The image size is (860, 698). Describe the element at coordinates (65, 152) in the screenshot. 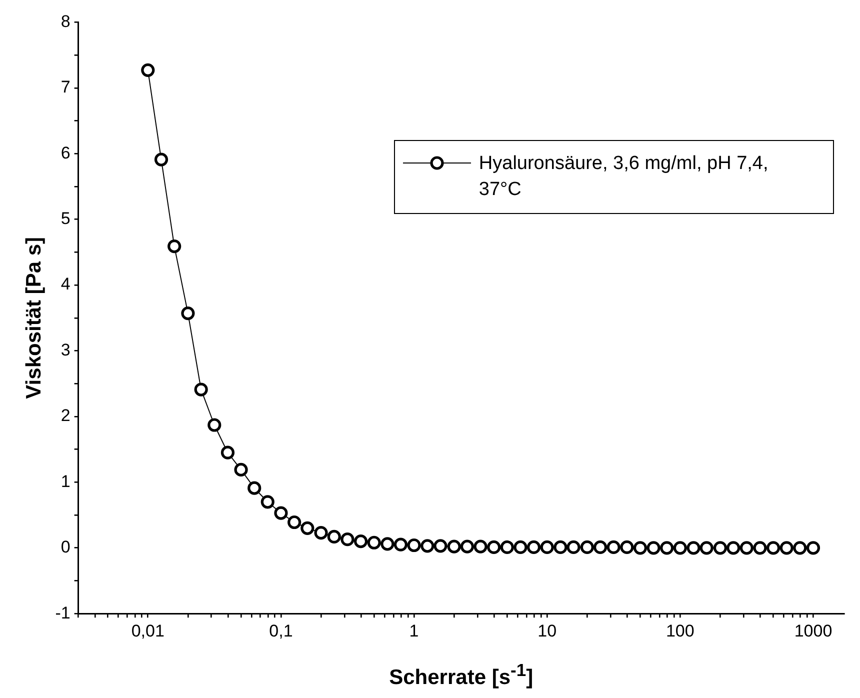

I see `y-tick-label: 6` at that location.